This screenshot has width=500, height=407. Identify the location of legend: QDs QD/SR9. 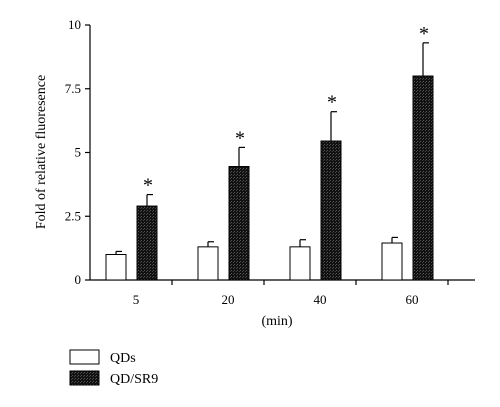
(113, 368).